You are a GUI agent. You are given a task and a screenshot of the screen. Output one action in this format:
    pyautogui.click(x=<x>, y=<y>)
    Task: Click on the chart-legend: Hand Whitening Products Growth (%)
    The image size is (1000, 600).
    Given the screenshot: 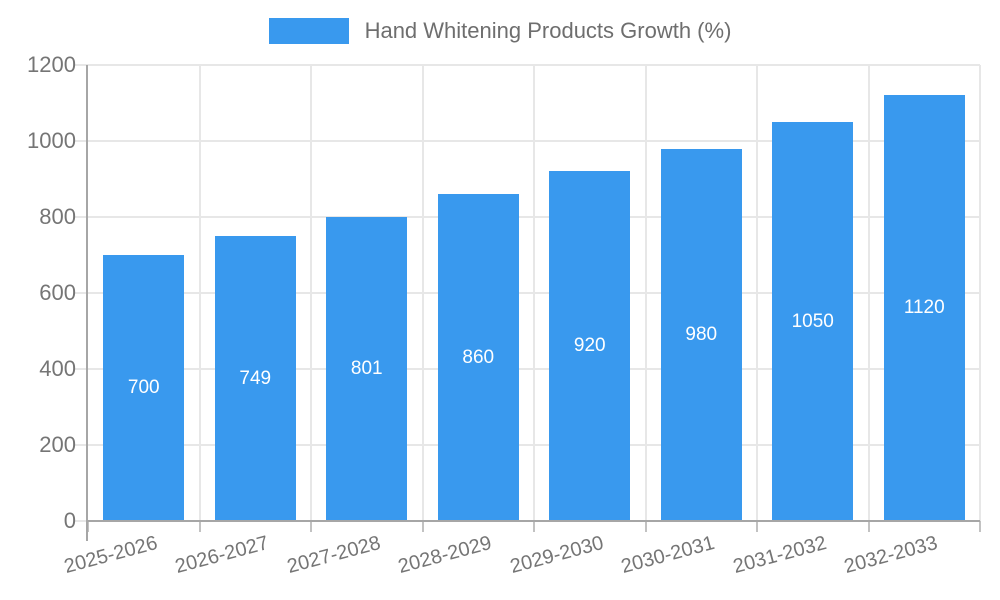 What is the action you would take?
    pyautogui.click(x=500, y=31)
    